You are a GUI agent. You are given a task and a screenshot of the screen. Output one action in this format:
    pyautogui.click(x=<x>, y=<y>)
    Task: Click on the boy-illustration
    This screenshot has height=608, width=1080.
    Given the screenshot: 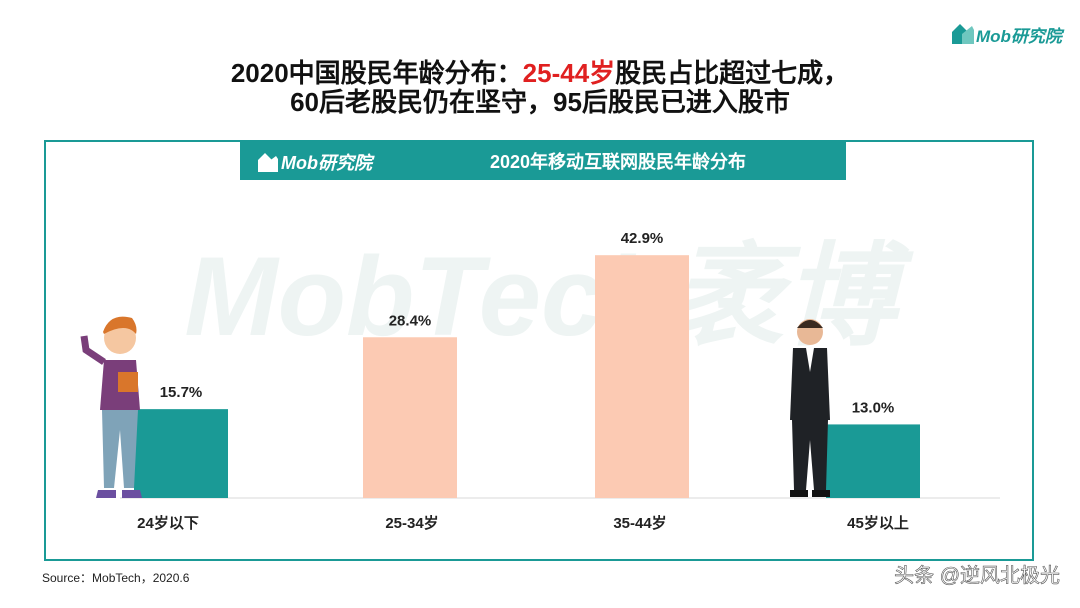 What is the action you would take?
    pyautogui.click(x=111, y=407)
    